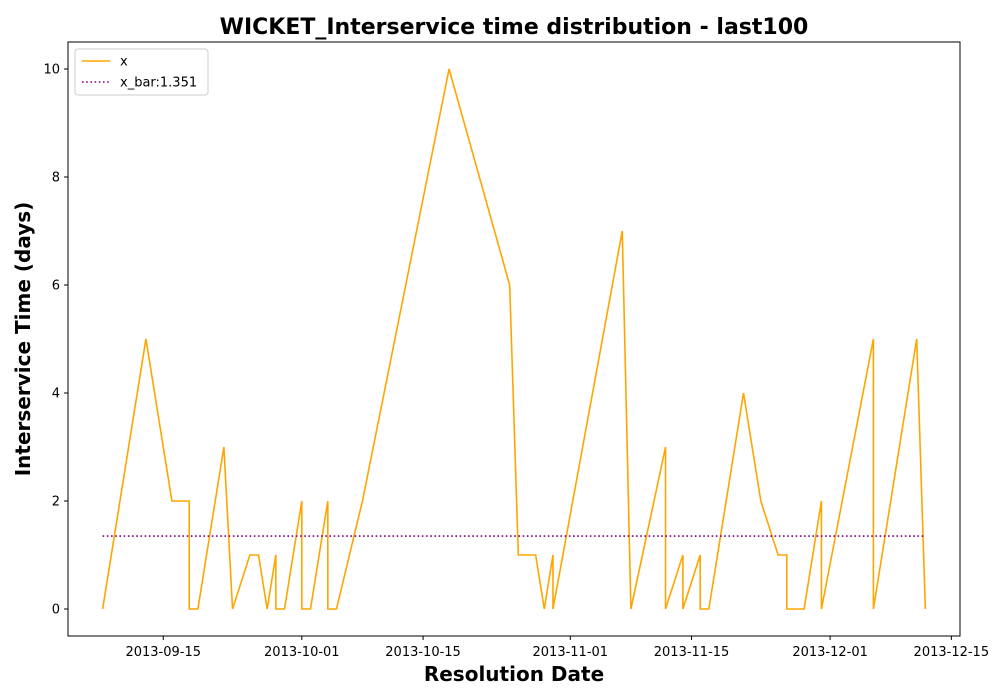  What do you see at coordinates (423, 652) in the screenshot?
I see `x-tick-label: 2013-10-15` at bounding box center [423, 652].